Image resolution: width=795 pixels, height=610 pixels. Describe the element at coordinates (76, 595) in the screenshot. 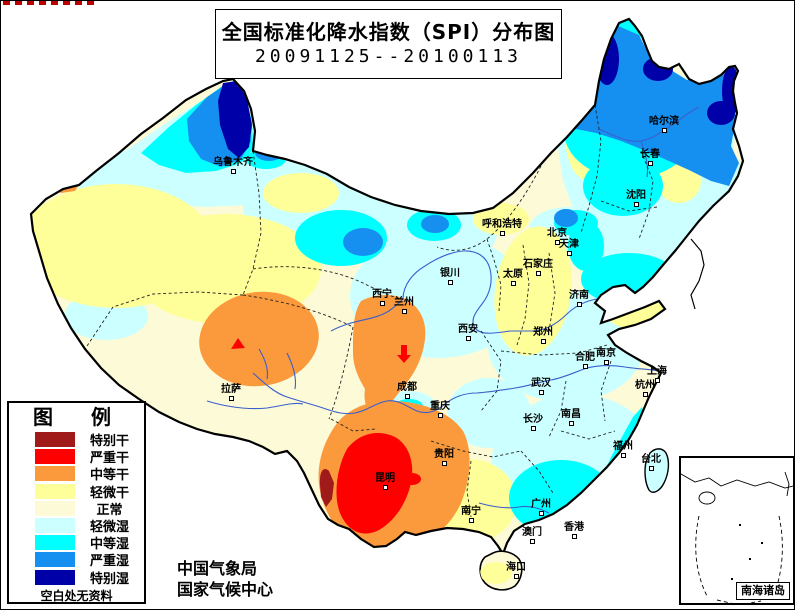

I see `legend-footnote: 空白处无资料` at that location.